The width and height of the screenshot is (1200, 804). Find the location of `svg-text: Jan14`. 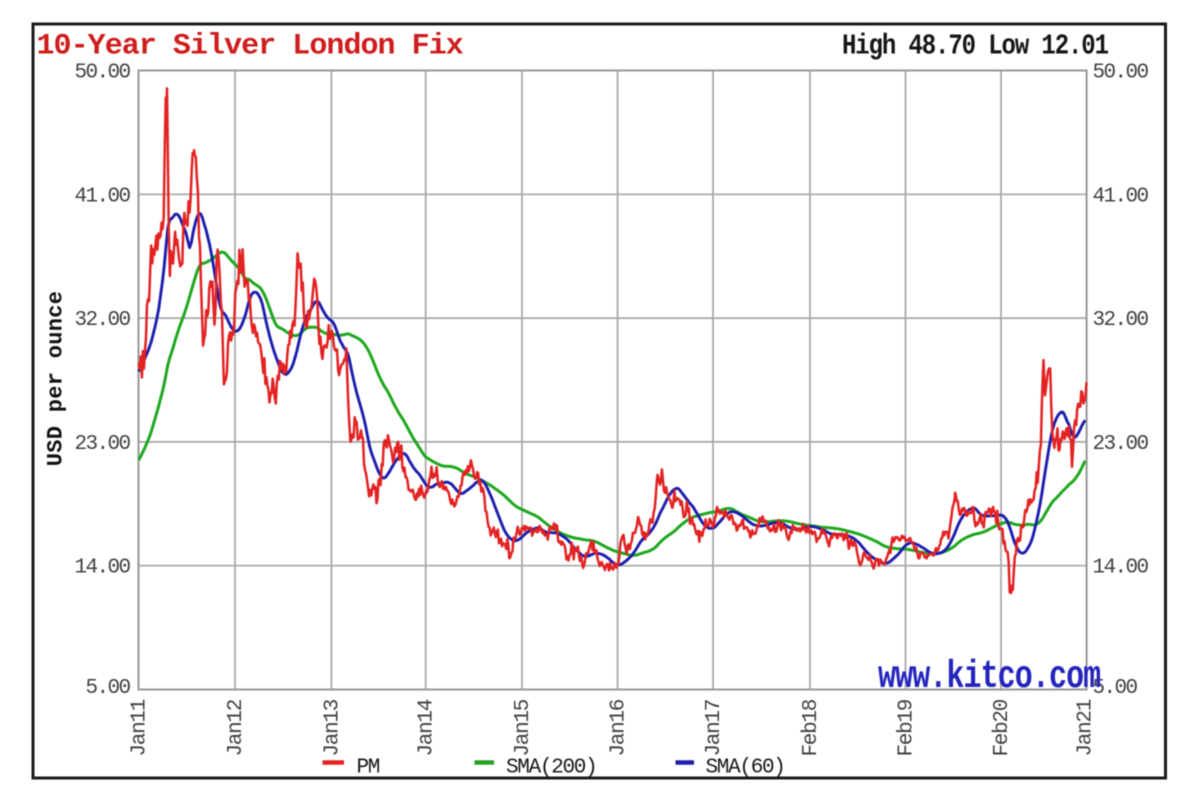

svg-text: Jan14 is located at coordinates (427, 727).